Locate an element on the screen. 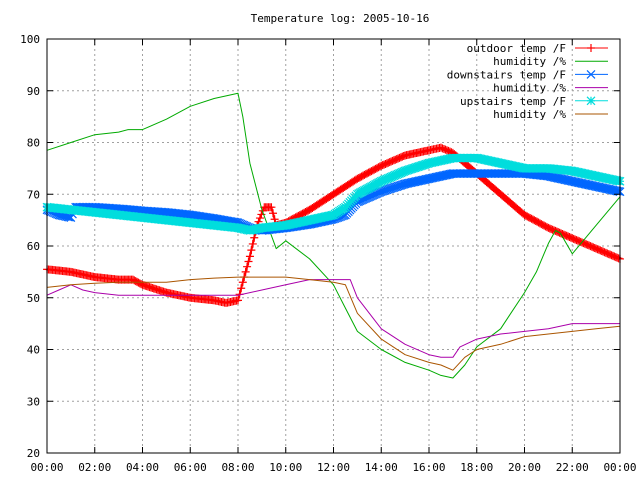 The image size is (640, 480). x-tick-label: 02:00 is located at coordinates (94, 467).